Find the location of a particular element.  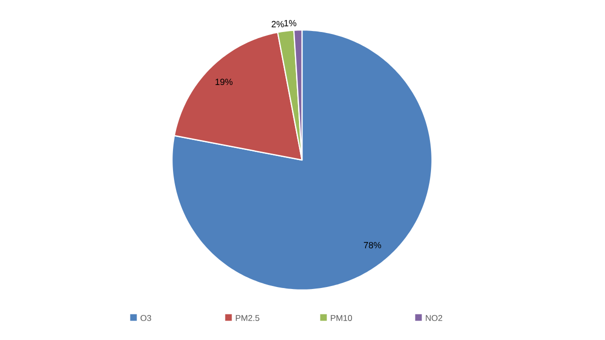

data-label: 2% is located at coordinates (278, 24).